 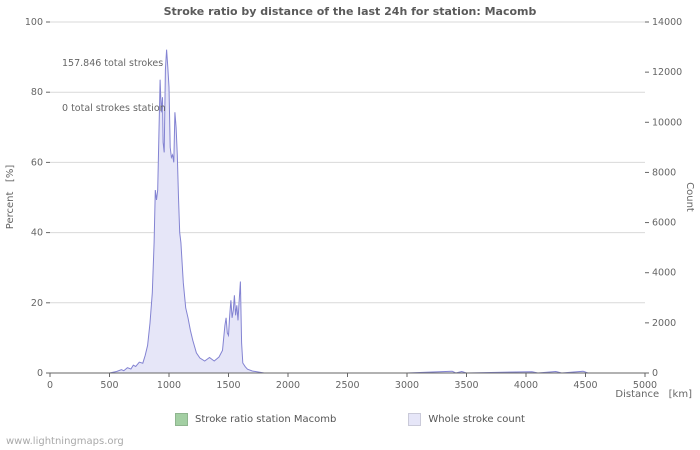 I want to click on y-left-tick-label: 40, so click(x=37, y=233).